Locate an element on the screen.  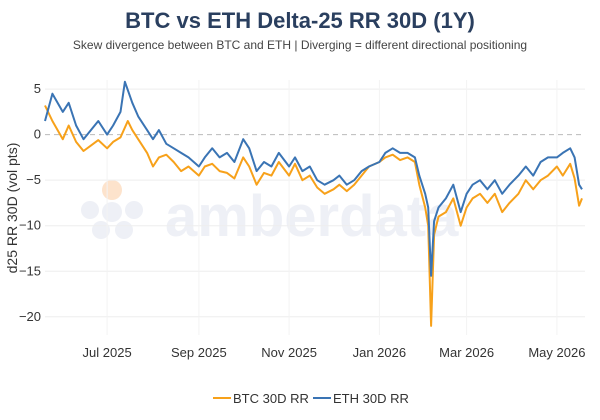
legend-label: BTC 30D RR is located at coordinates (271, 398).